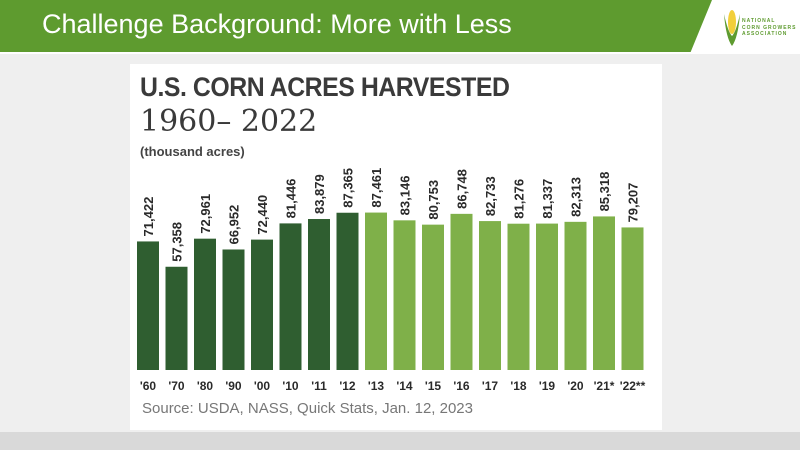 The height and width of the screenshot is (450, 800). What do you see at coordinates (404, 386) in the screenshot?
I see `x-tick-label: '14` at bounding box center [404, 386].